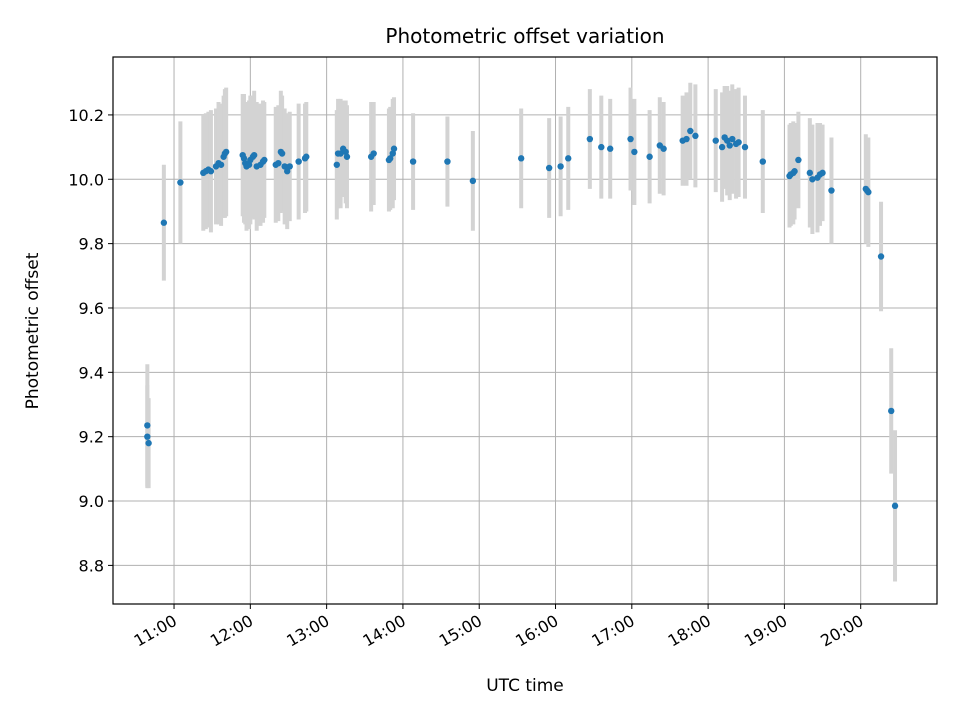  What do you see at coordinates (33, 330) in the screenshot?
I see `y-axis-label: Photometric offset` at bounding box center [33, 330].